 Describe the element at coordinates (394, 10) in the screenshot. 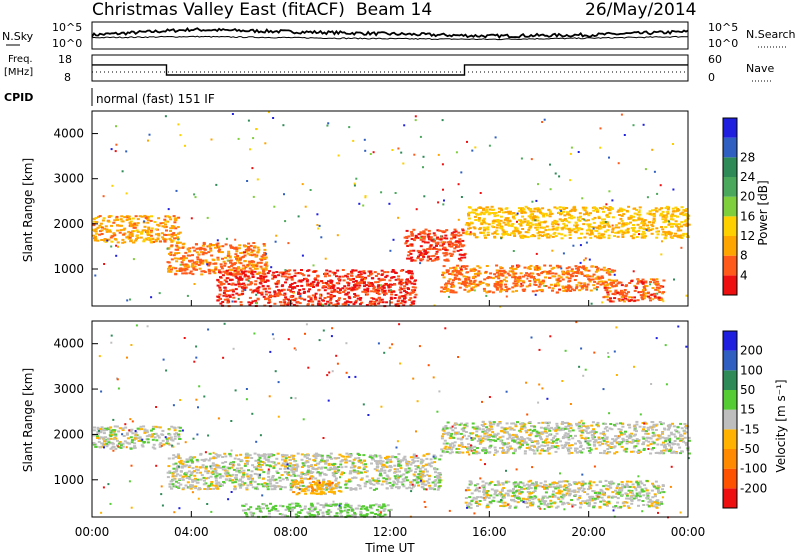

I see `beam-label: Beam 14` at that location.